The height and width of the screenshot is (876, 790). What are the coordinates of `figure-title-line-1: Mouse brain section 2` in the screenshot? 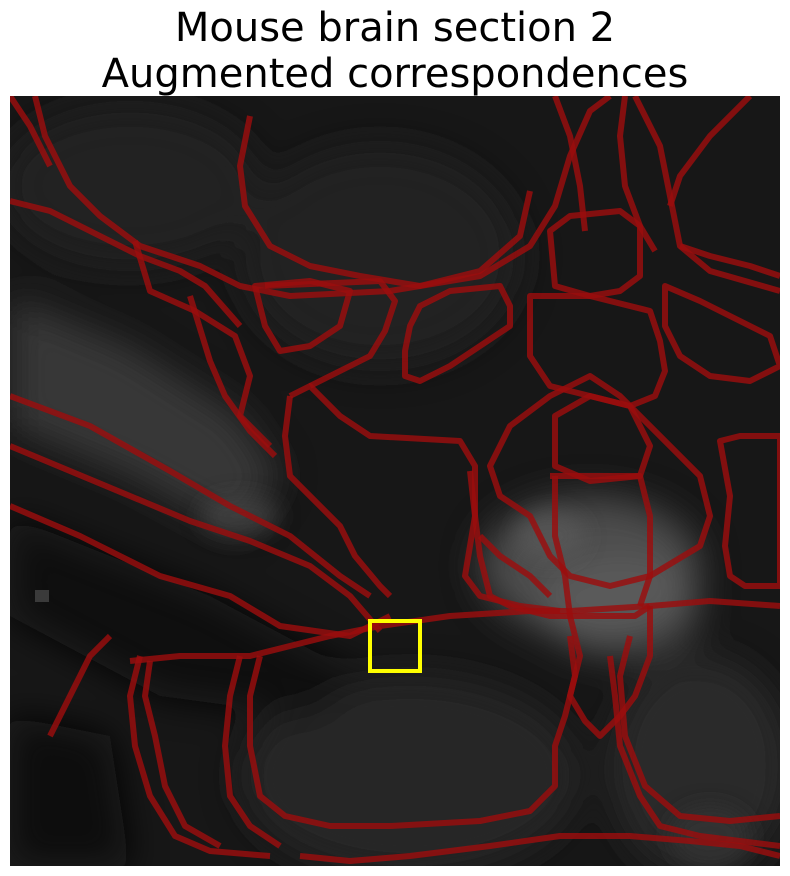 It's located at (395, 28).